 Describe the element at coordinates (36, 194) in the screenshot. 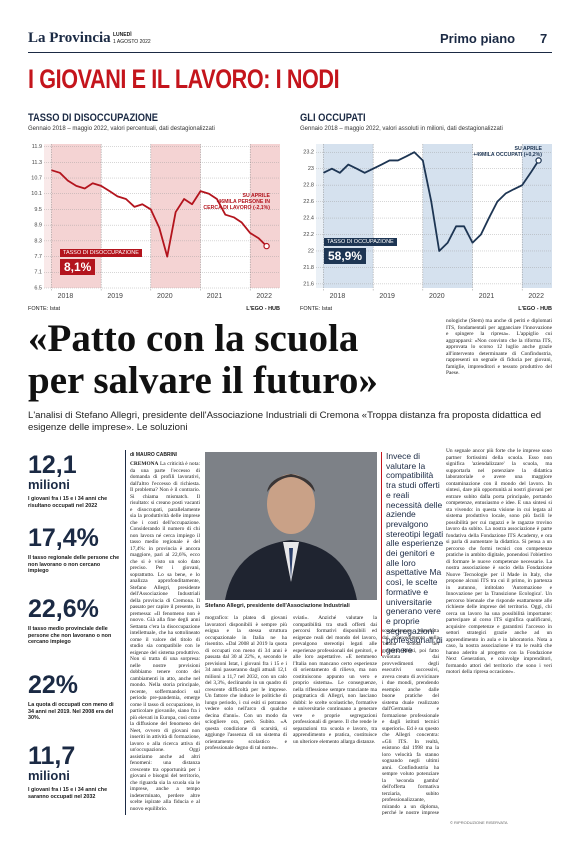

I see `y-tick-label: 10.1` at that location.